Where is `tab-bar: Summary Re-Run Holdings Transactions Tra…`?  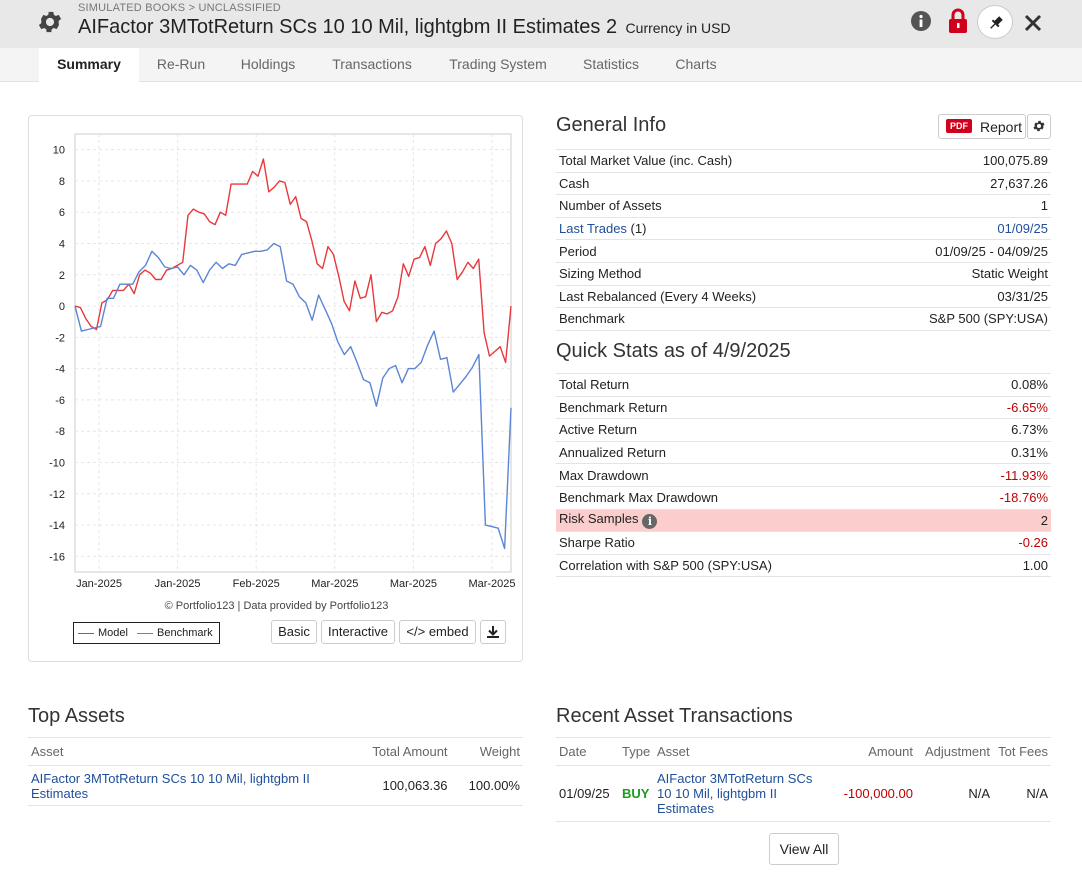
tab-bar: Summary Re-Run Holdings Transactions Tra… is located at coordinates (541, 65).